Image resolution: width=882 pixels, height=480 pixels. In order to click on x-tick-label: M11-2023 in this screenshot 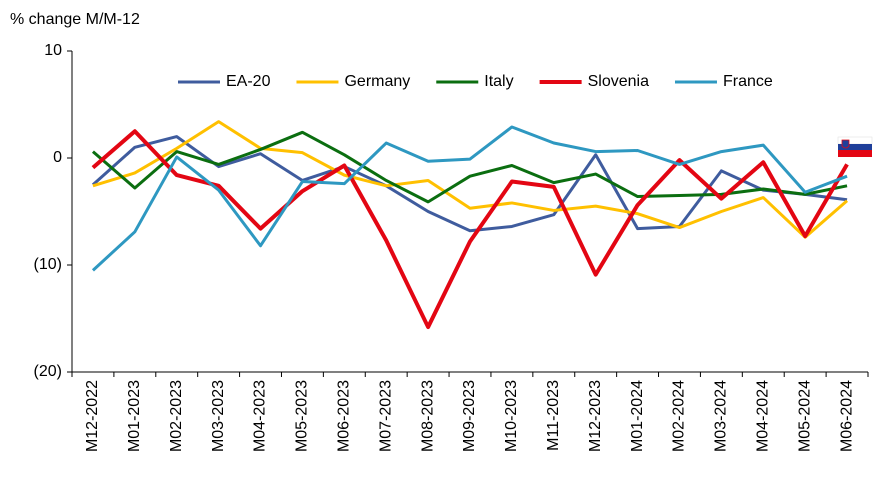, I will do `click(553, 415)`.